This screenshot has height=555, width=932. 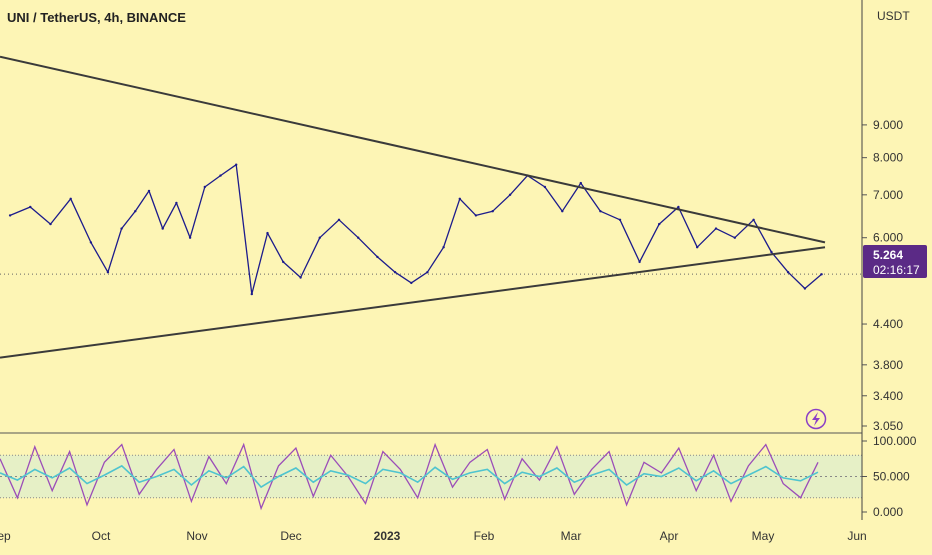 What do you see at coordinates (196, 536) in the screenshot?
I see `time-tick-label: Nov` at bounding box center [196, 536].